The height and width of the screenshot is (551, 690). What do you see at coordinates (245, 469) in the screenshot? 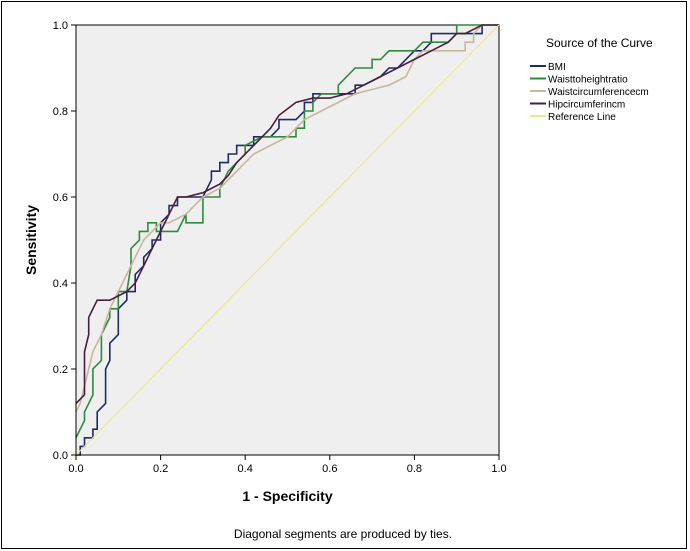
I see `x-tick-label: 0.4` at bounding box center [245, 469].